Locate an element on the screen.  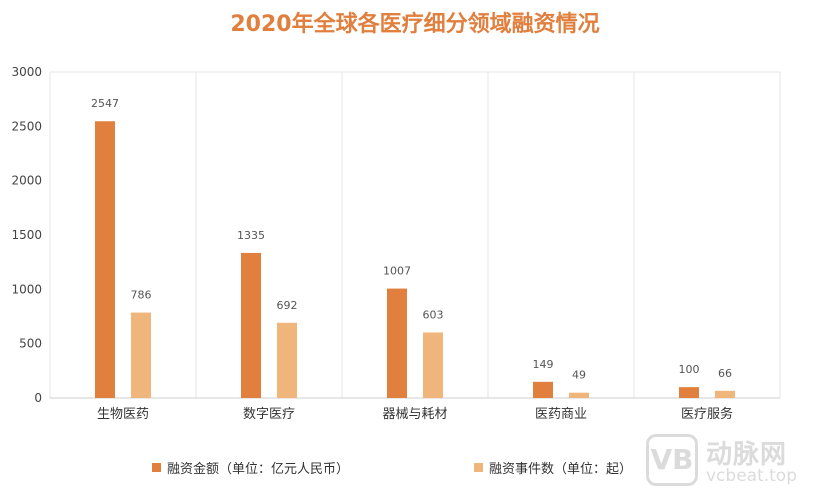
y-tick-label: 3000 is located at coordinates (26, 72).